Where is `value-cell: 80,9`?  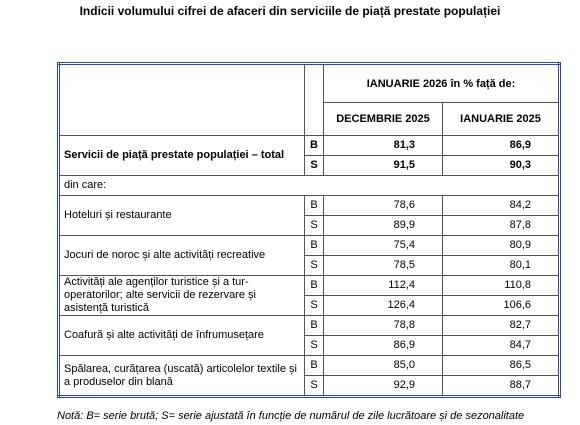
value-cell: 80,9 is located at coordinates (501, 245).